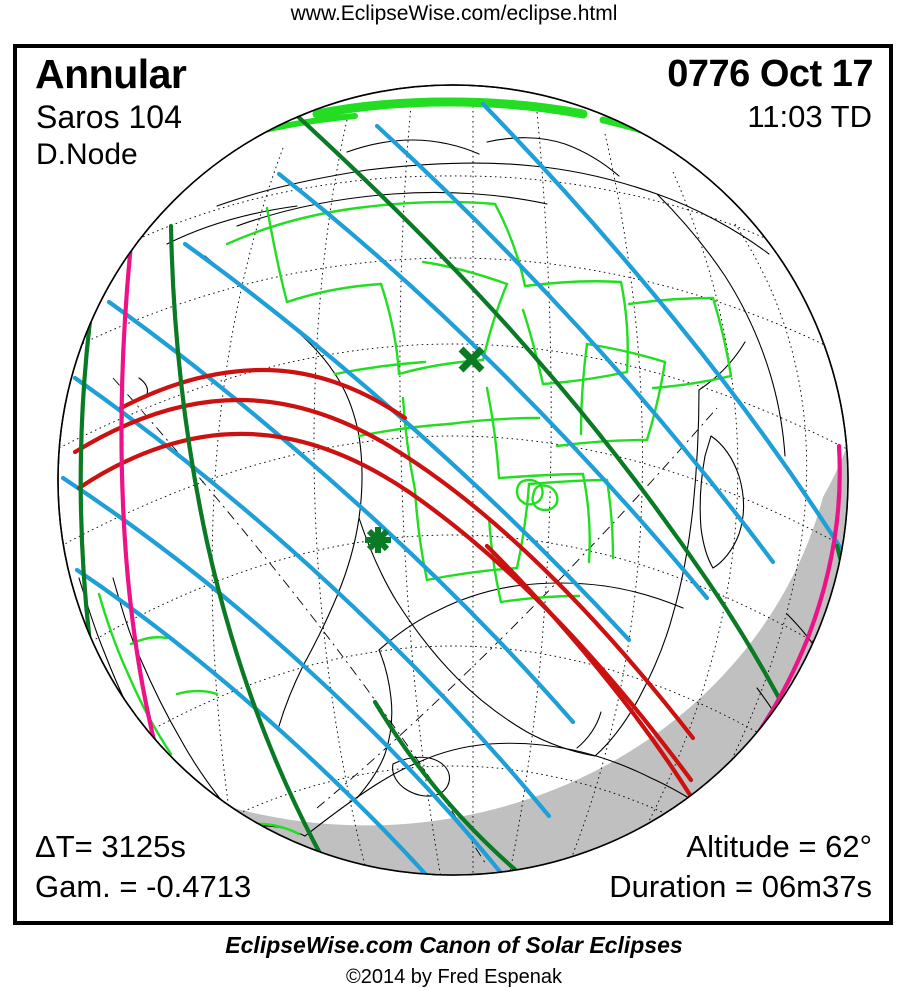 The image size is (908, 1004). I want to click on greatest-eclipse-asterisk-marker, so click(378, 540).